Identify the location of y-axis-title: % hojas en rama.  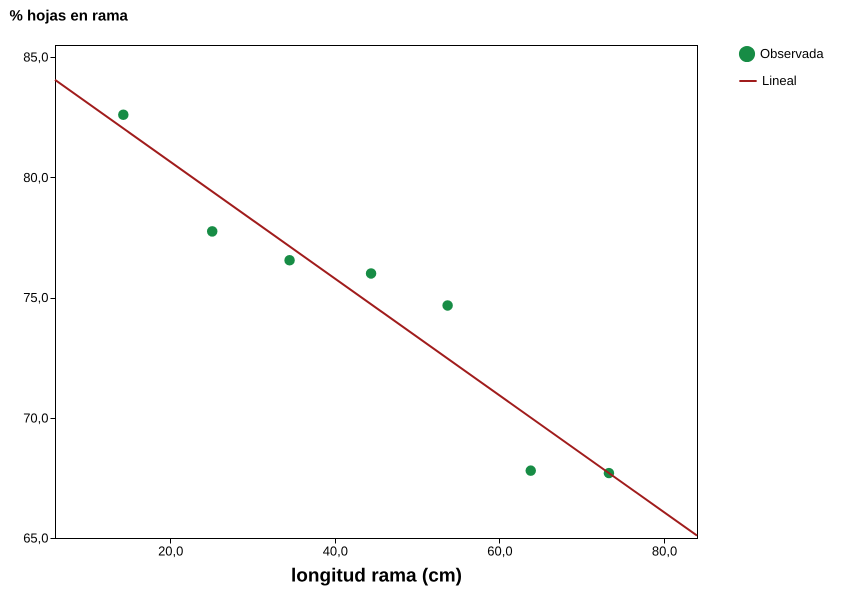
(69, 16).